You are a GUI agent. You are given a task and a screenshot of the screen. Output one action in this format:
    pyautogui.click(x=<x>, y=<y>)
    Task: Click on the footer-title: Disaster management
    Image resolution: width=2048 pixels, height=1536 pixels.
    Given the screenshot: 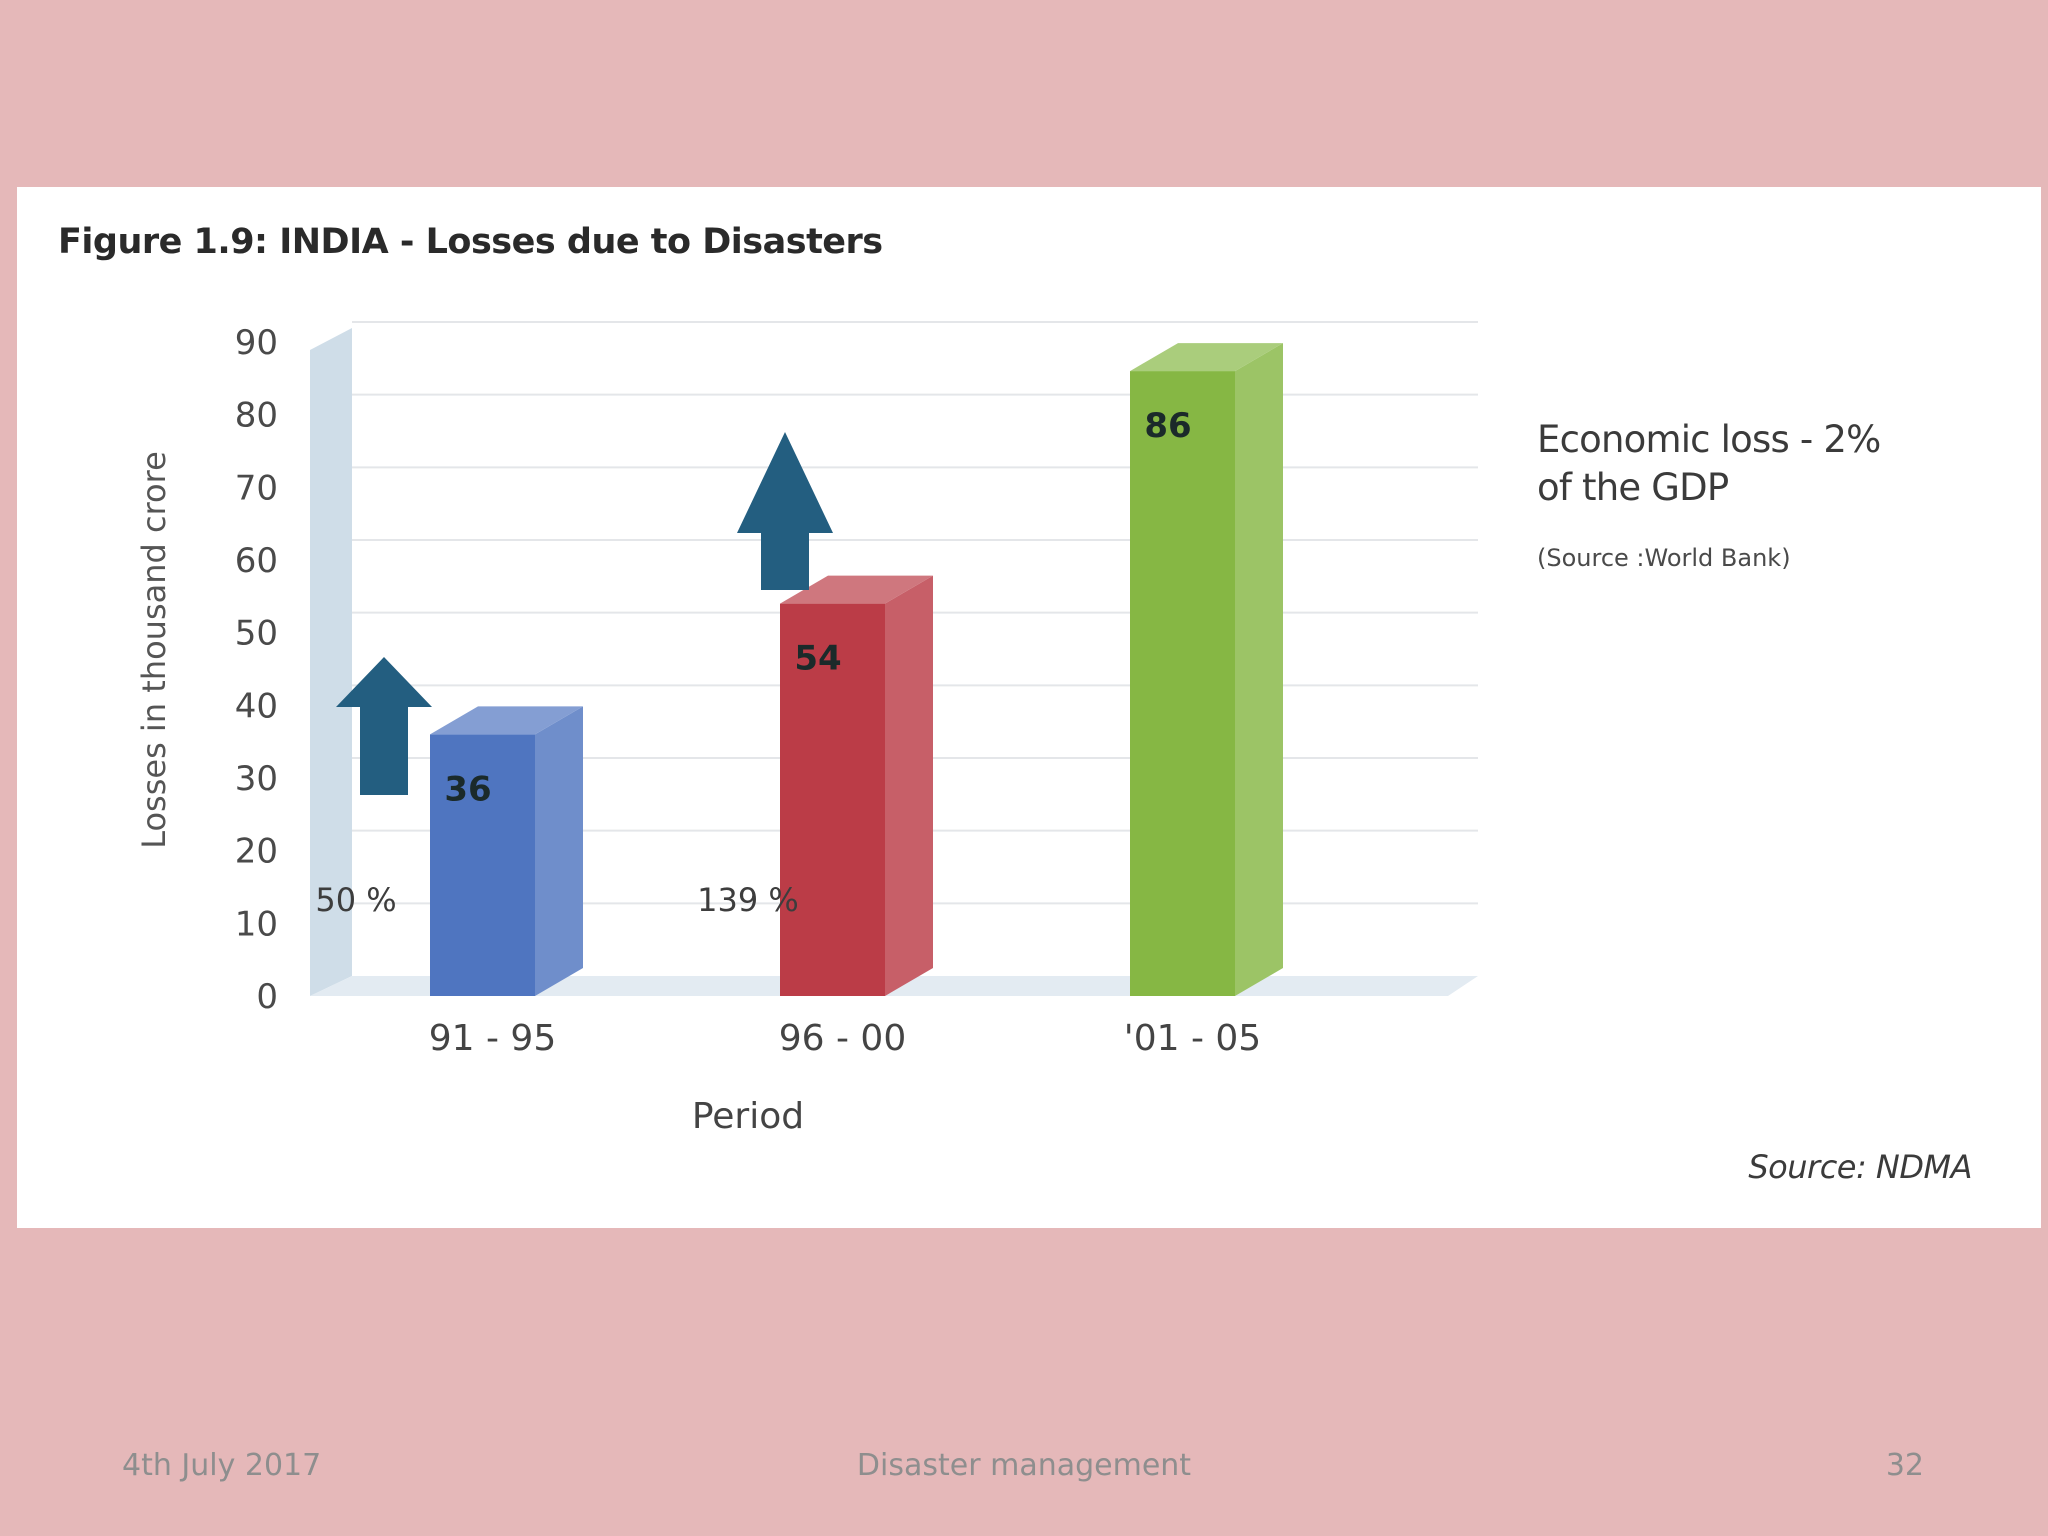 What is the action you would take?
    pyautogui.click(x=1024, y=1465)
    